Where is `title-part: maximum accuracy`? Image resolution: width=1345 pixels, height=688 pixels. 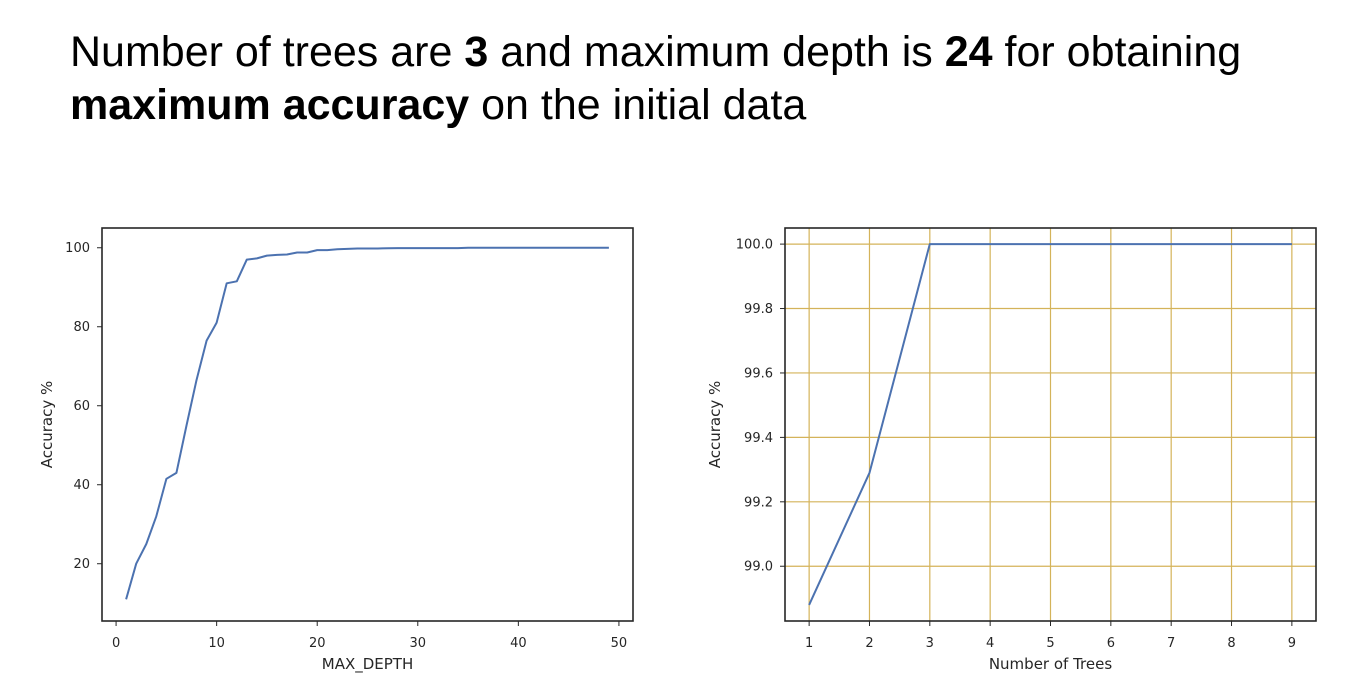 title-part: maximum accuracy is located at coordinates (270, 105).